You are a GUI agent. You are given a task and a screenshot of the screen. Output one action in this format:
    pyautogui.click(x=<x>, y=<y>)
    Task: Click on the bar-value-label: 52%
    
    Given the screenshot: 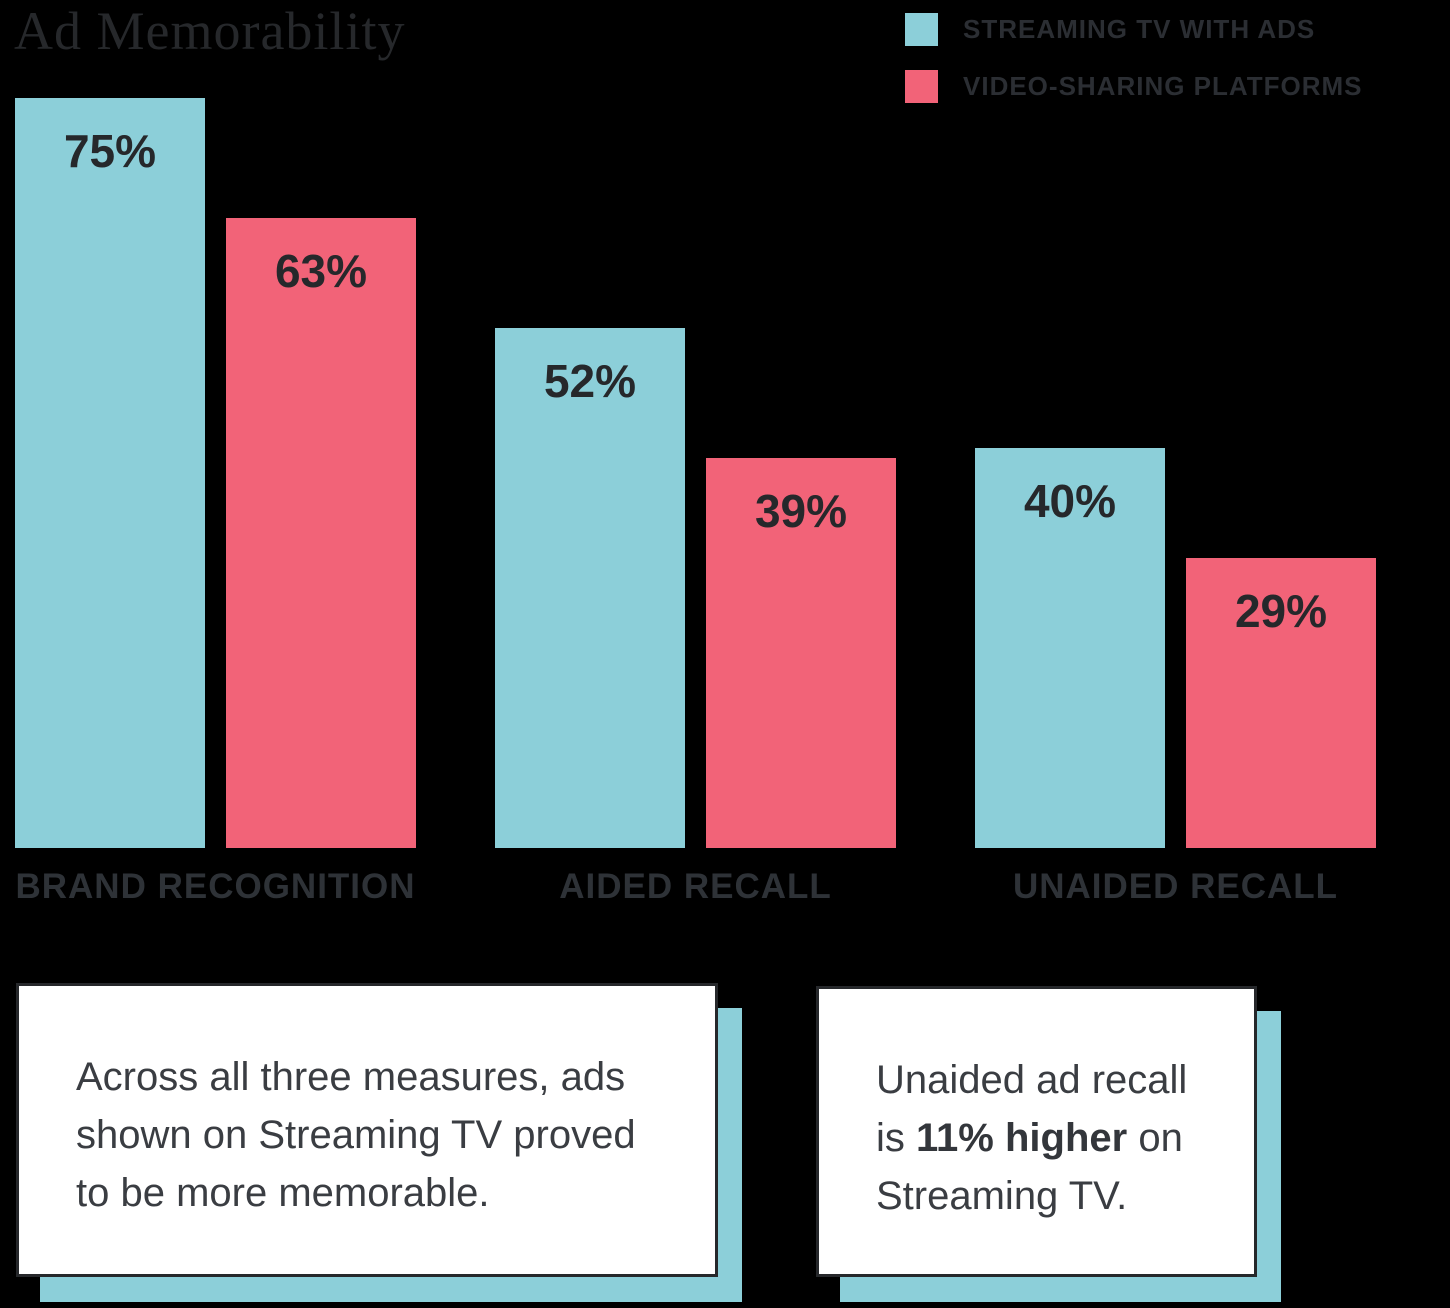 What is the action you would take?
    pyautogui.click(x=590, y=381)
    